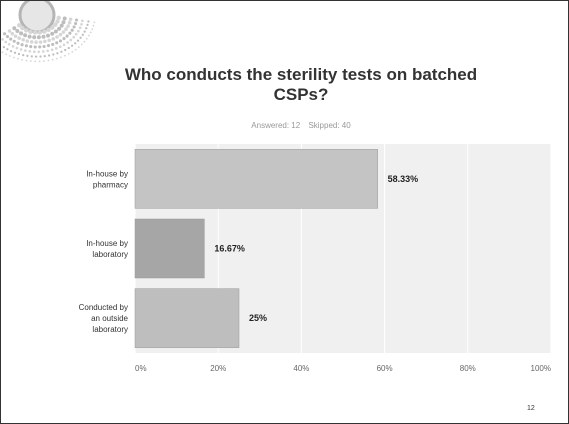  Describe the element at coordinates (329, 125) in the screenshot. I see `skipped-count: Skipped: 40` at that location.